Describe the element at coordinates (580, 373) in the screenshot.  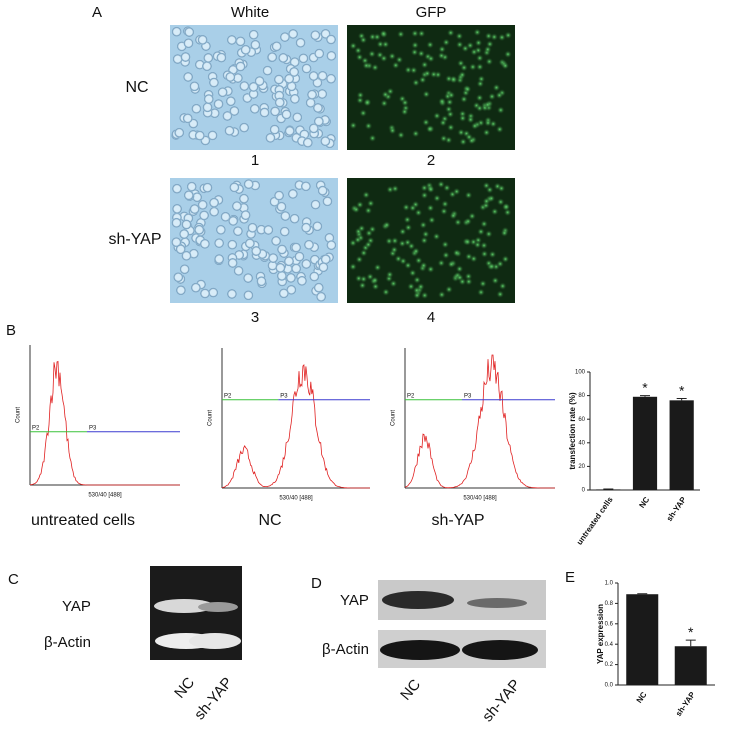
I see `y-tick-label: 100` at that location.